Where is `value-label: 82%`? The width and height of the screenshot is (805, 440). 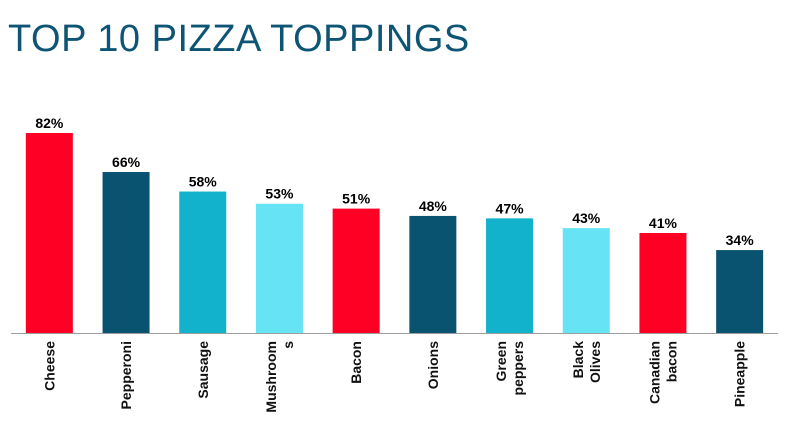
value-label: 82% is located at coordinates (49, 123).